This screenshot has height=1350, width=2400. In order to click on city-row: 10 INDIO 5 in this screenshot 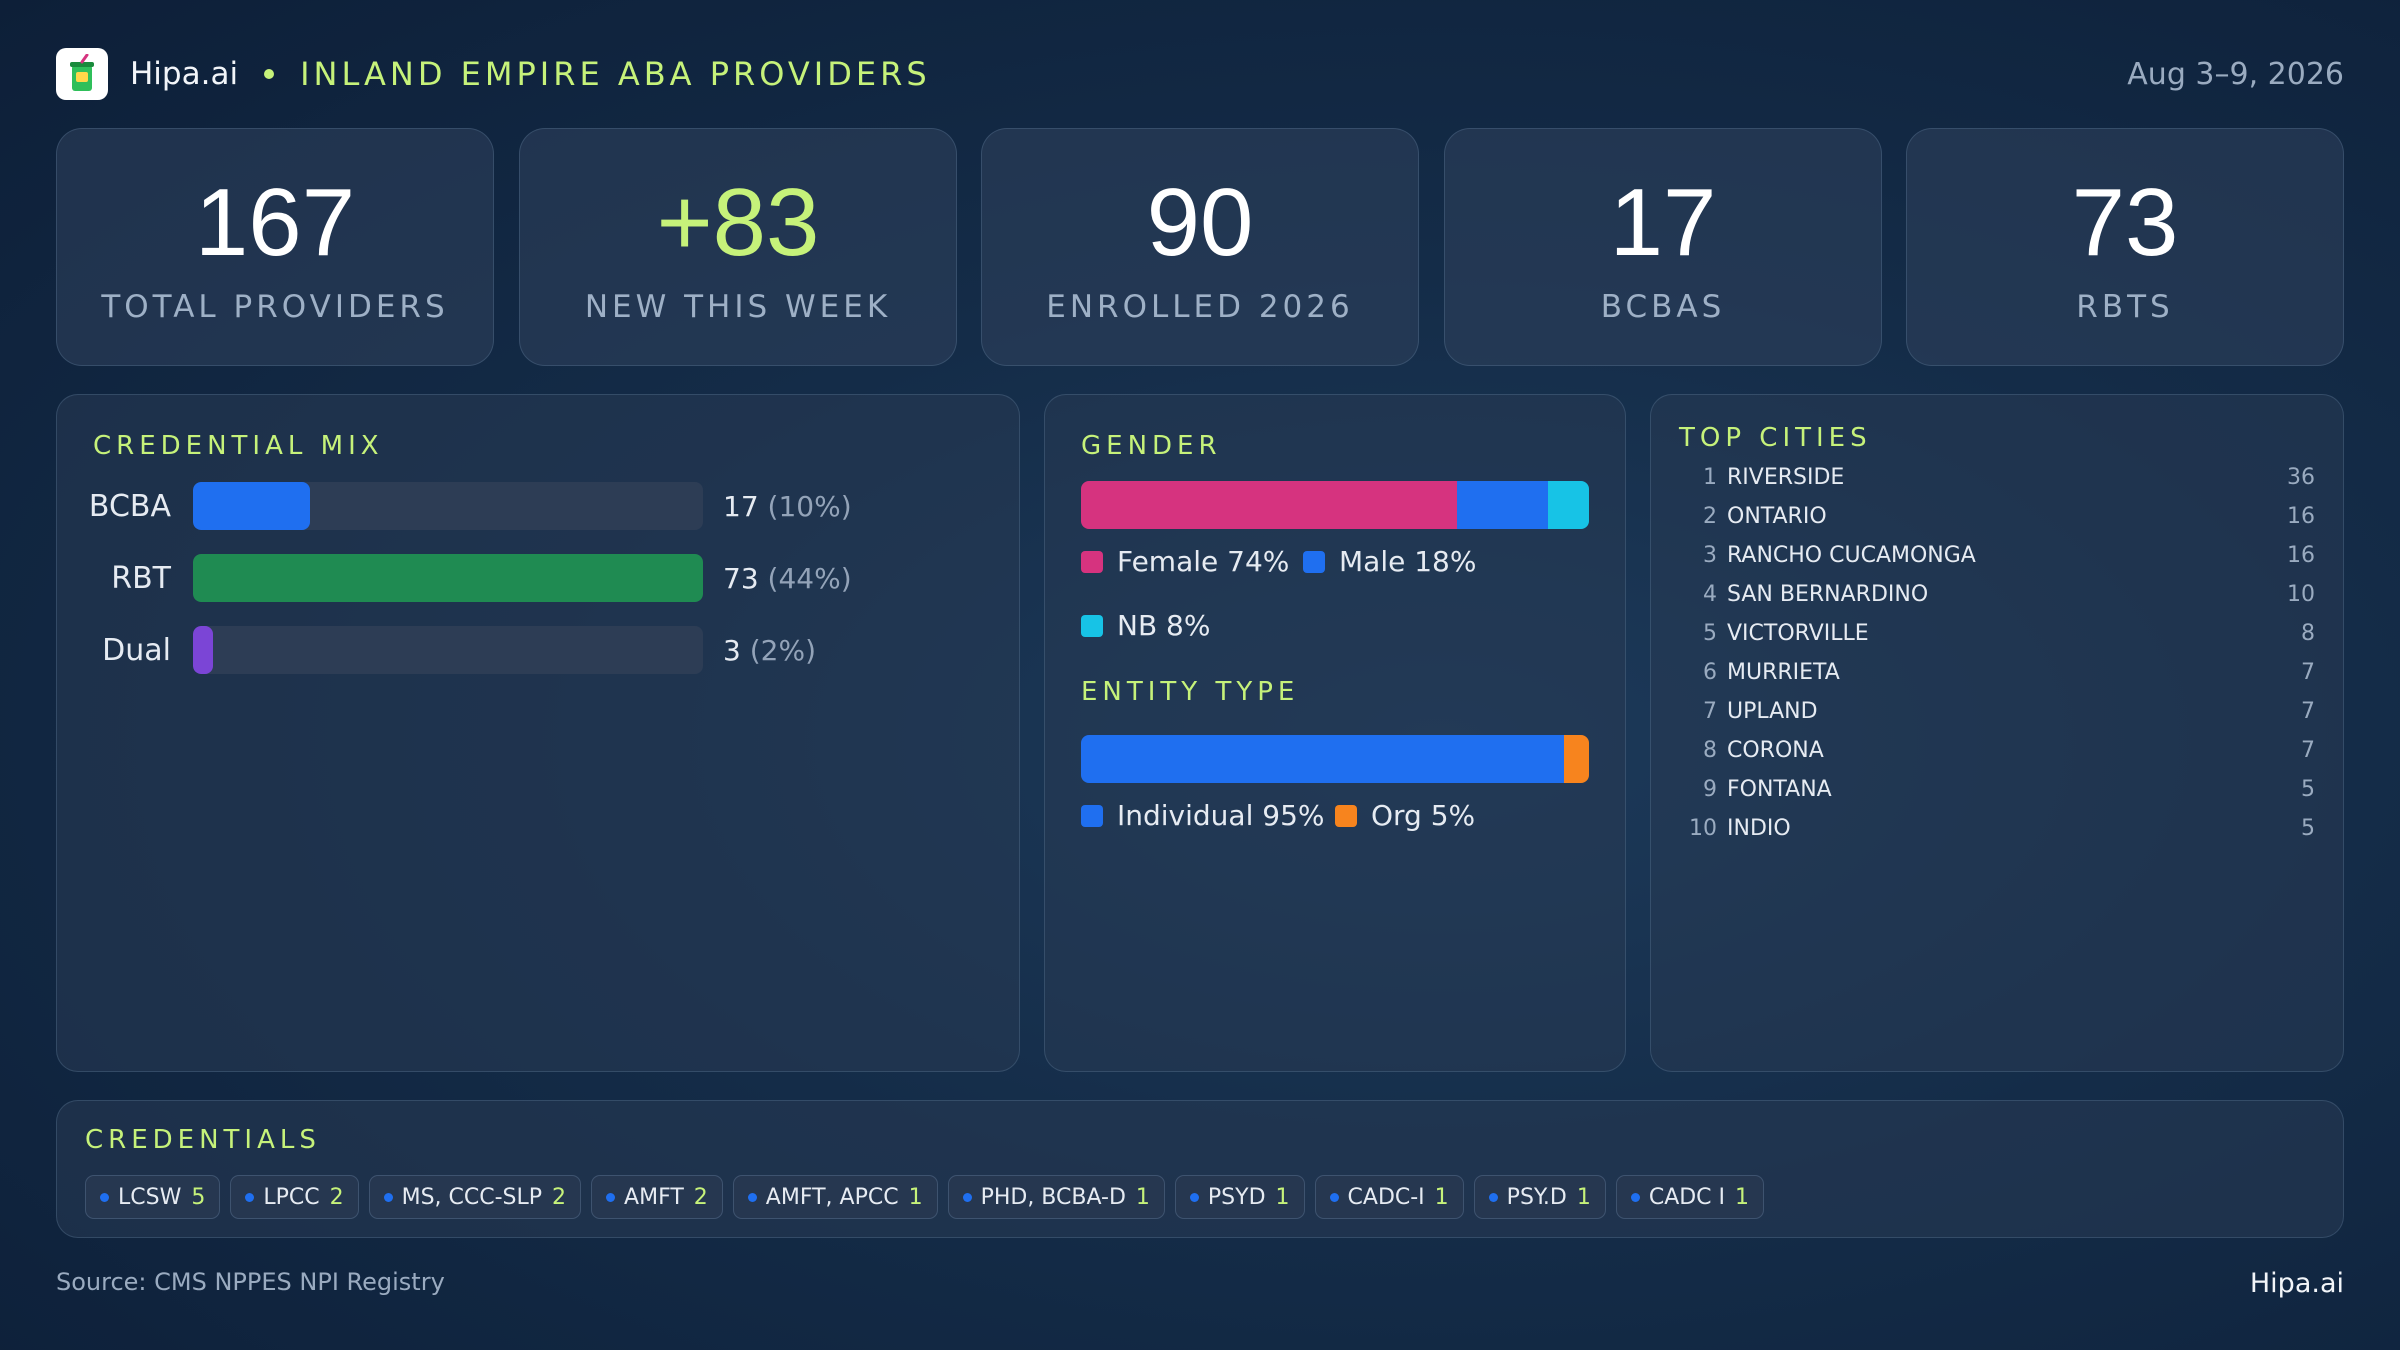, I will do `click(1997, 835)`.